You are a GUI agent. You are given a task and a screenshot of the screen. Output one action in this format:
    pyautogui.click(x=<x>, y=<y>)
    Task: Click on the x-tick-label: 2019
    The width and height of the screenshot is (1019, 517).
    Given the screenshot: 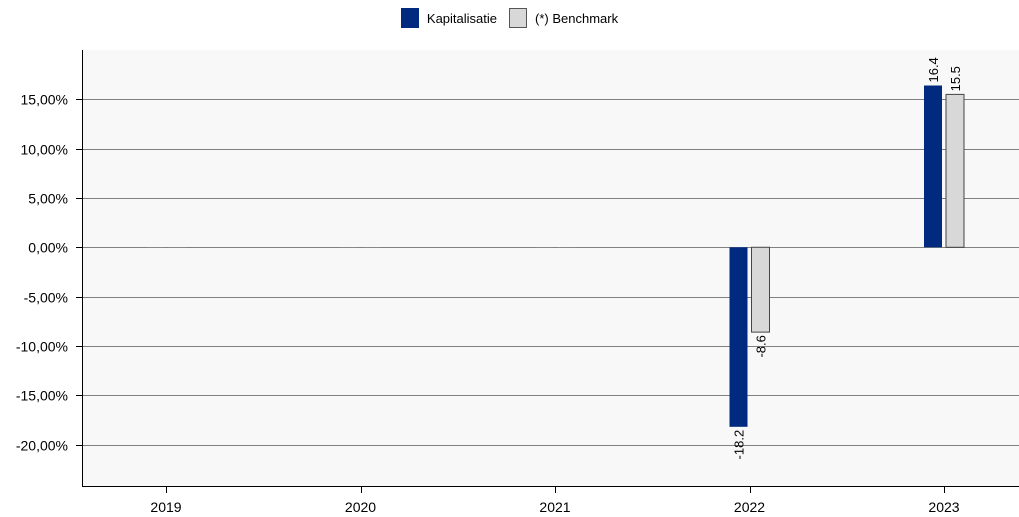 What is the action you would take?
    pyautogui.click(x=165, y=507)
    